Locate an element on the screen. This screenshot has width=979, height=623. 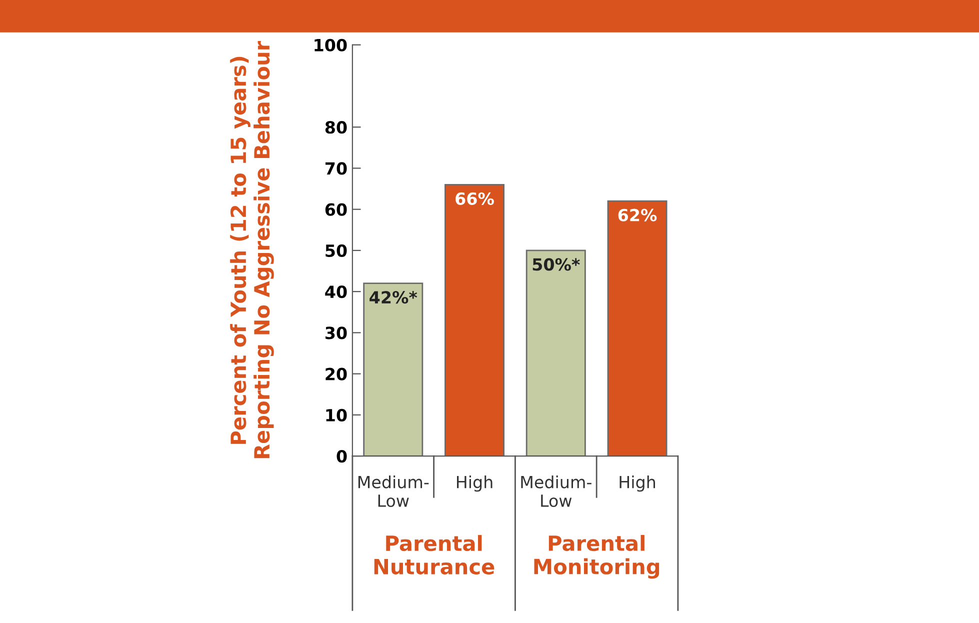
data-label: 42%* is located at coordinates (394, 297).